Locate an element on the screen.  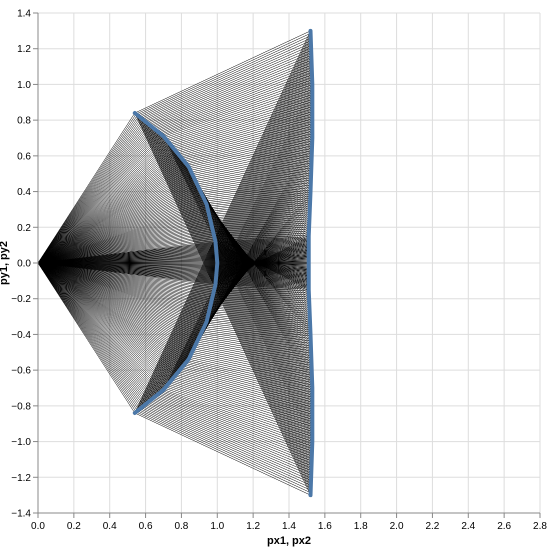
x-tick-label: 0.2 is located at coordinates (74, 526).